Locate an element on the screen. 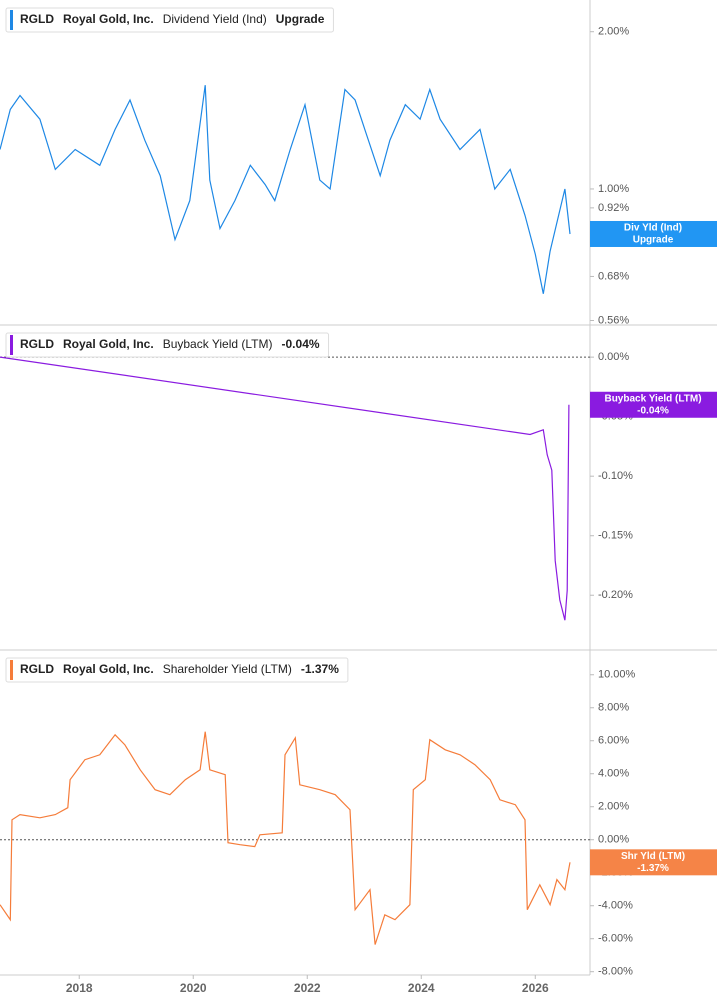 The height and width of the screenshot is (1005, 717). legend-title: Shareholder Yield (LTM) is located at coordinates (227, 669).